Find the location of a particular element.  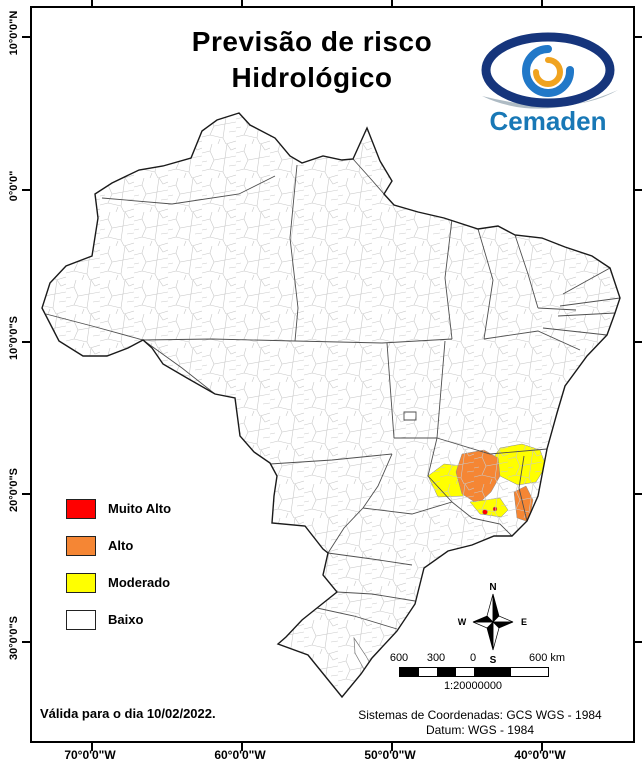

lat-label-10n: 10°0'0"N is located at coordinates (14, 33).